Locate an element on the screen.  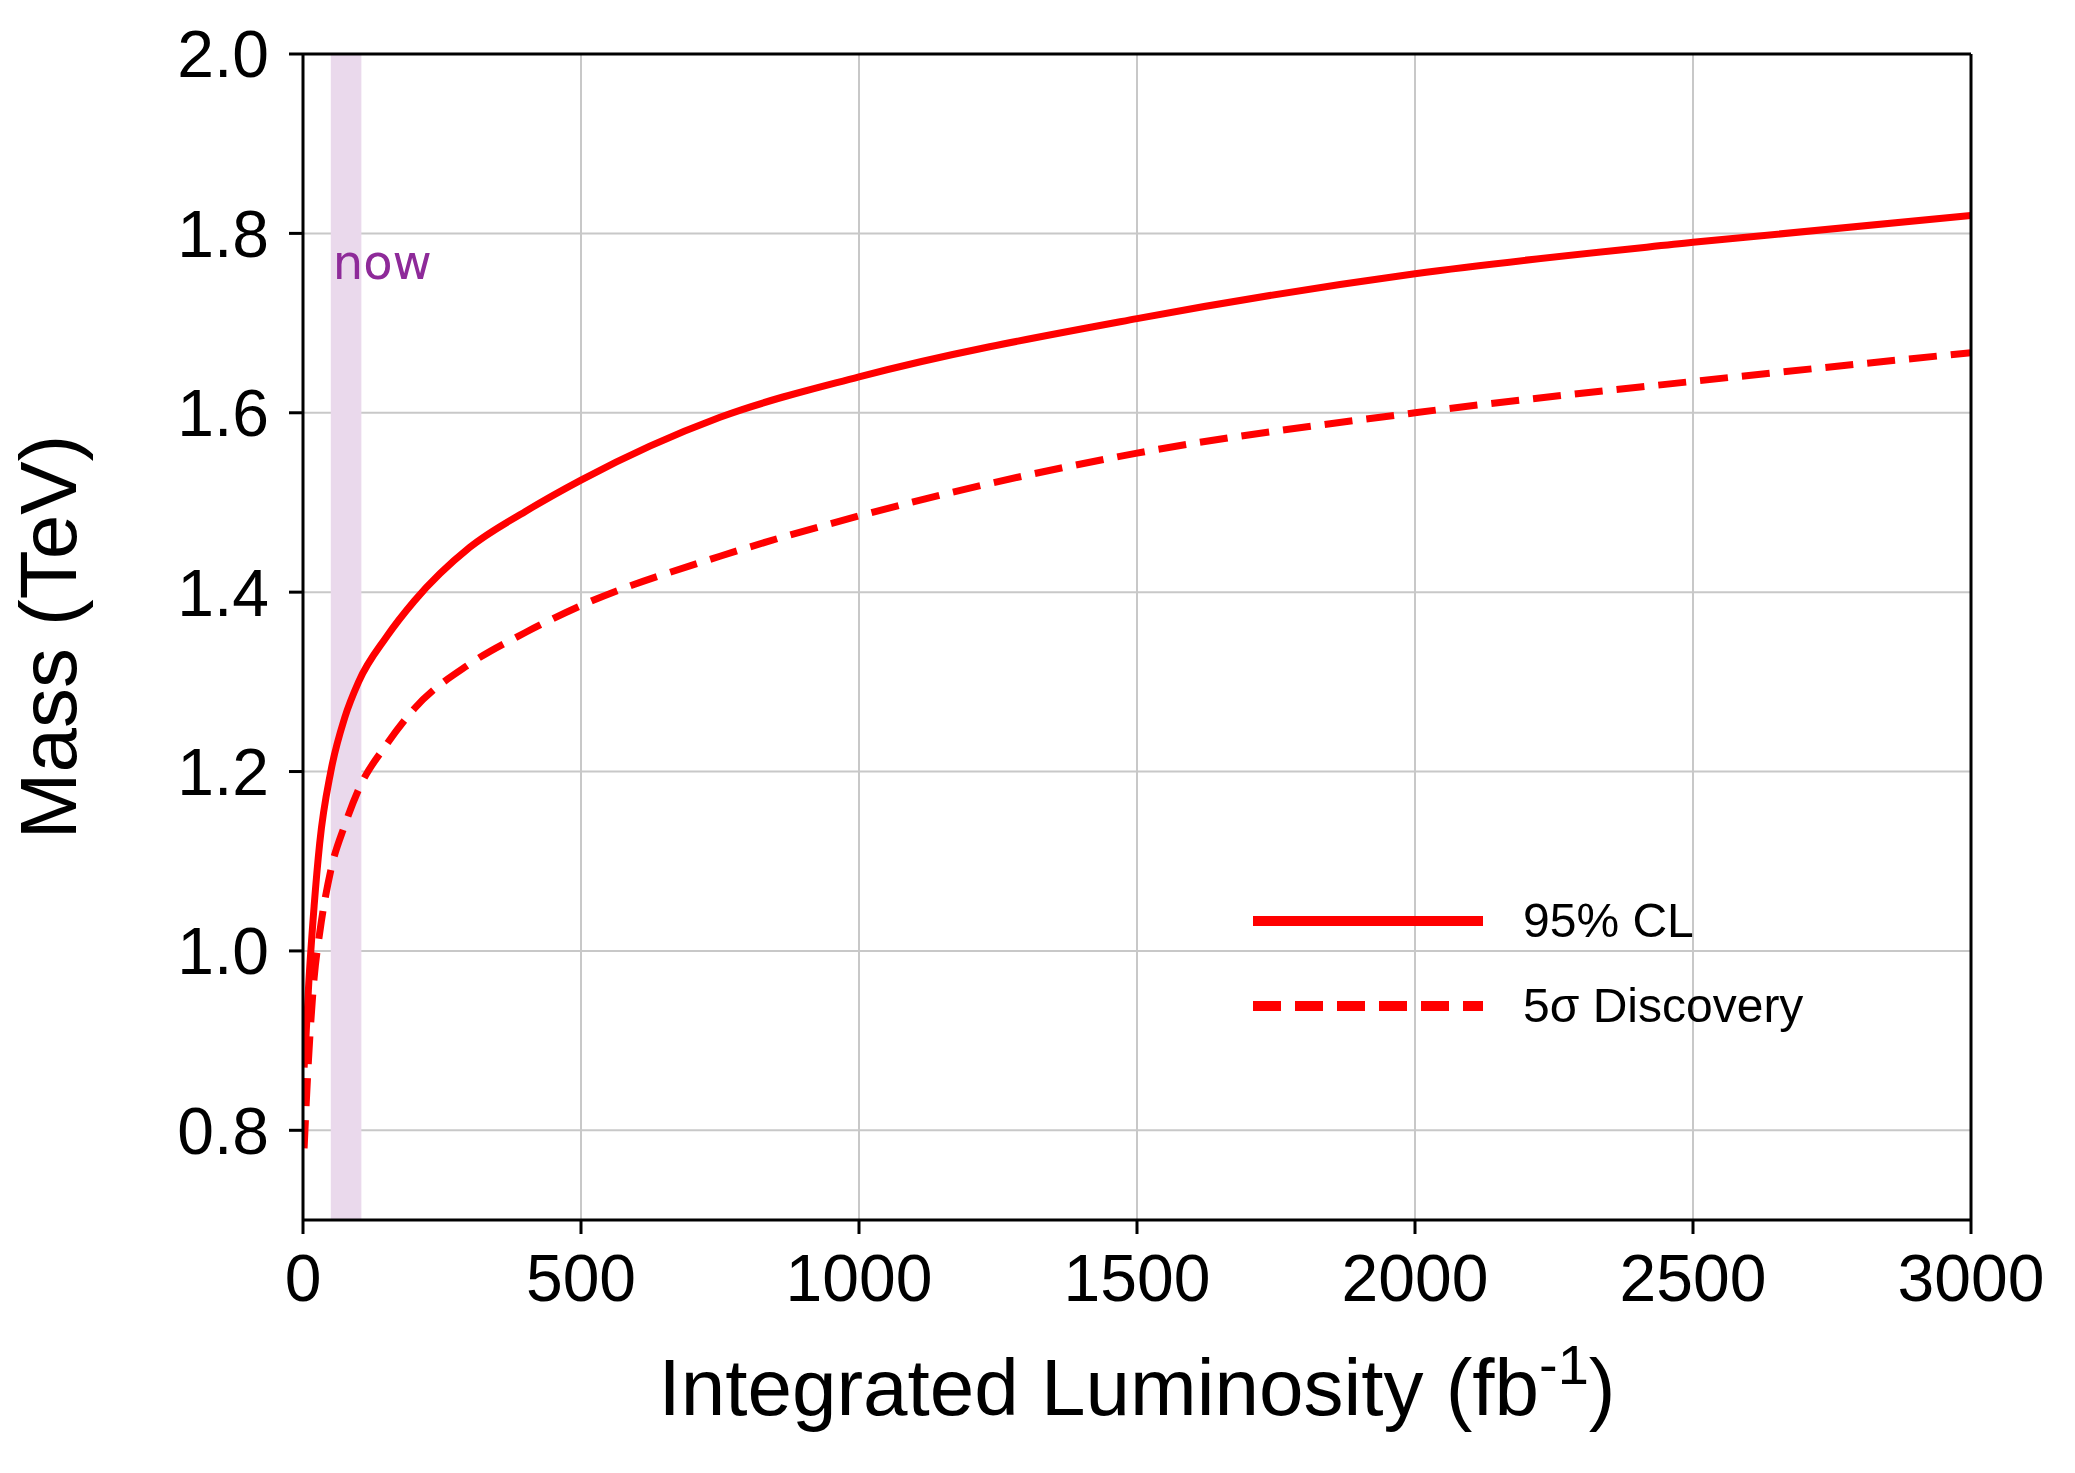
x-tick-label: 2500 is located at coordinates (1693, 1277).